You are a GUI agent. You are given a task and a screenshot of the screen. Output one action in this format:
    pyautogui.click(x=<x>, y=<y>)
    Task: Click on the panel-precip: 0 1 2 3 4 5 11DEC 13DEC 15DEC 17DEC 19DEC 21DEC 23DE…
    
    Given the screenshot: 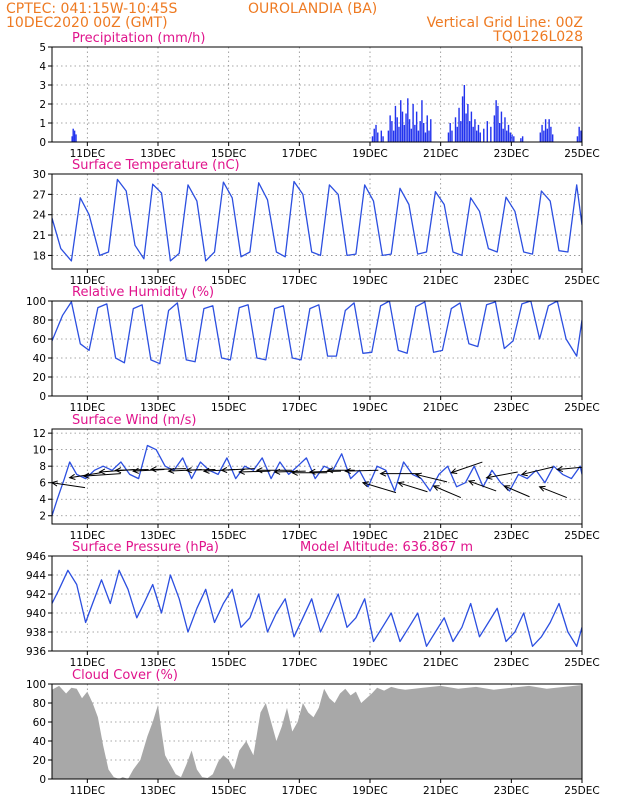 What is the action you would take?
    pyautogui.click(x=319, y=95)
    